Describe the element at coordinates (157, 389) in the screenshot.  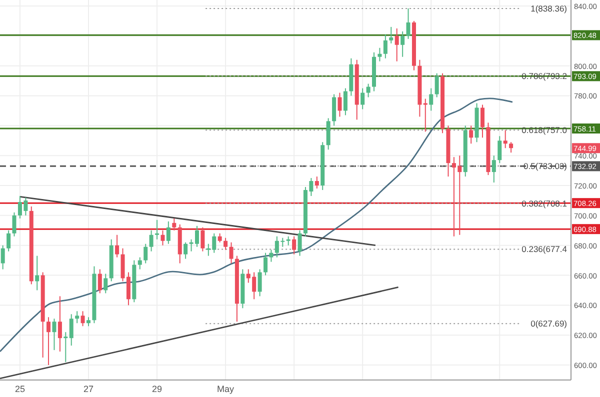
I see `x-tick-label: 29` at that location.